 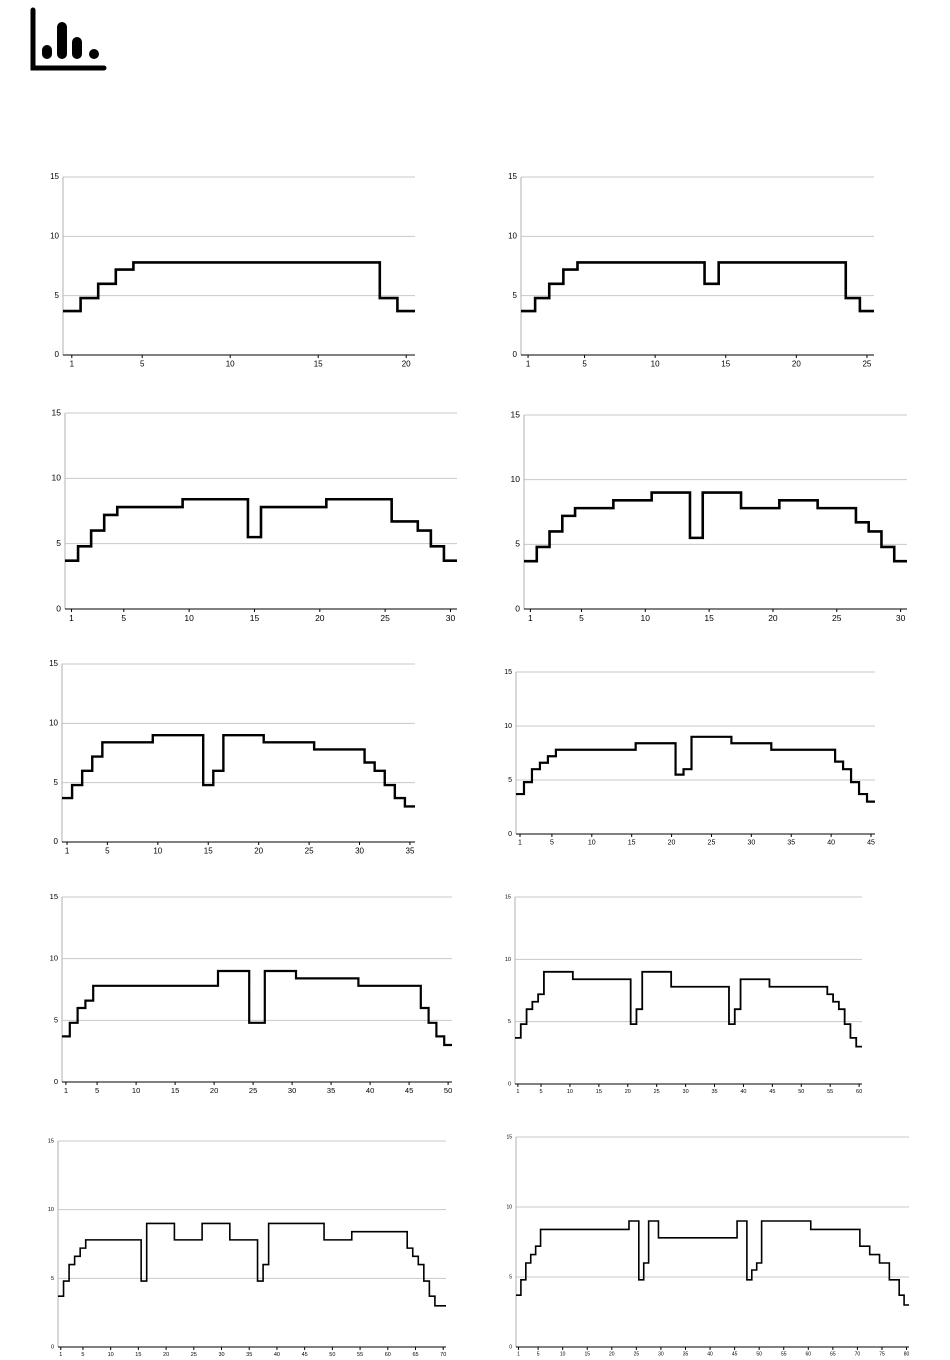 What do you see at coordinates (68, 39) in the screenshot?
I see `logo-icon` at bounding box center [68, 39].